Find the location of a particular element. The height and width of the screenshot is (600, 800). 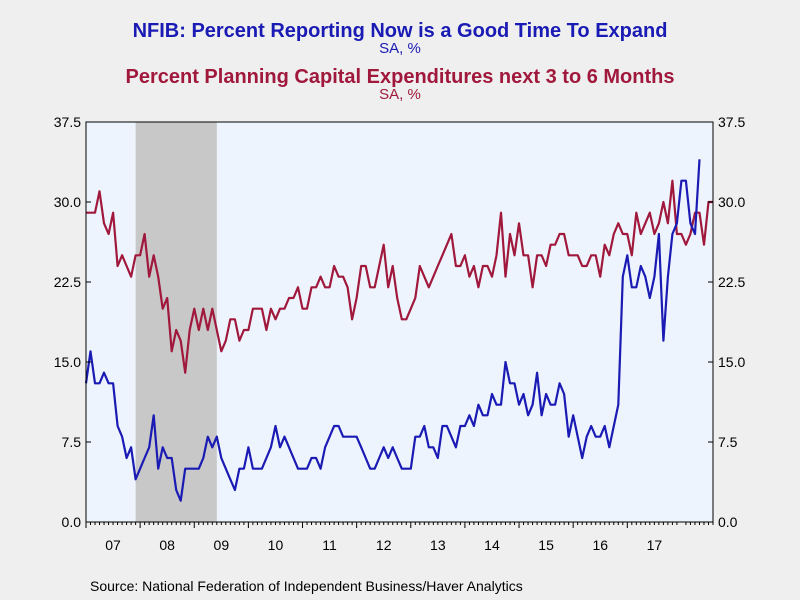

y-tick-label-left: 15.0 is located at coordinates (67, 362).